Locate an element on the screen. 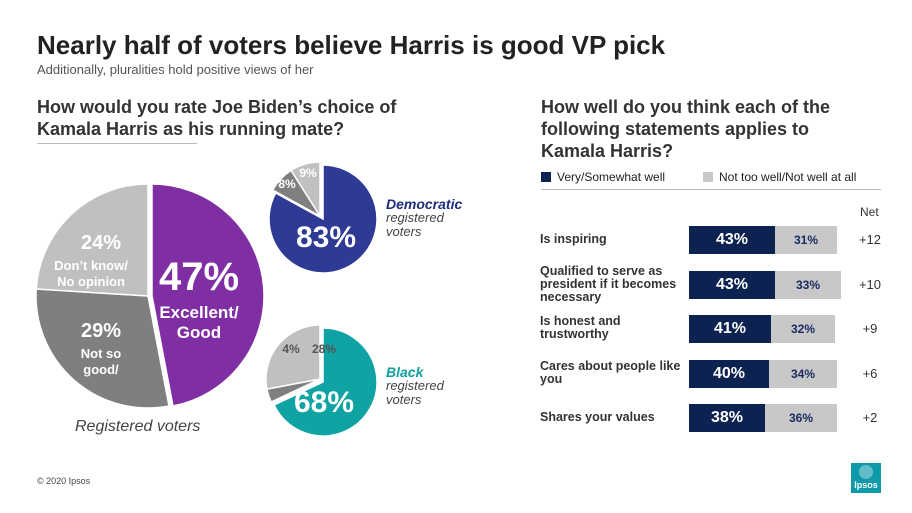 The height and width of the screenshot is (513, 912). bar-very-somewhat-well: 41% is located at coordinates (730, 329).